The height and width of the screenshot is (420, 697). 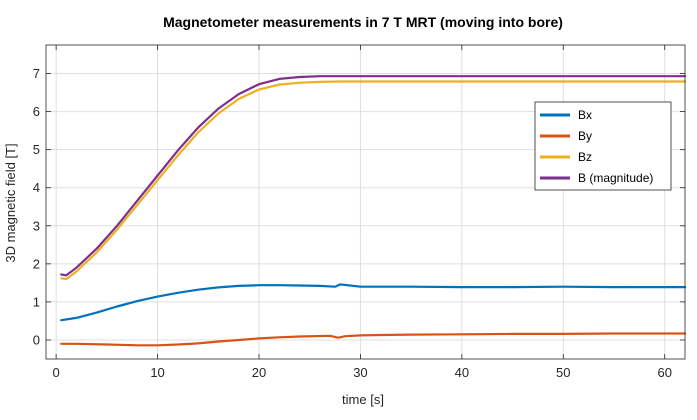 I want to click on x-tick-label: 40, so click(x=462, y=372).